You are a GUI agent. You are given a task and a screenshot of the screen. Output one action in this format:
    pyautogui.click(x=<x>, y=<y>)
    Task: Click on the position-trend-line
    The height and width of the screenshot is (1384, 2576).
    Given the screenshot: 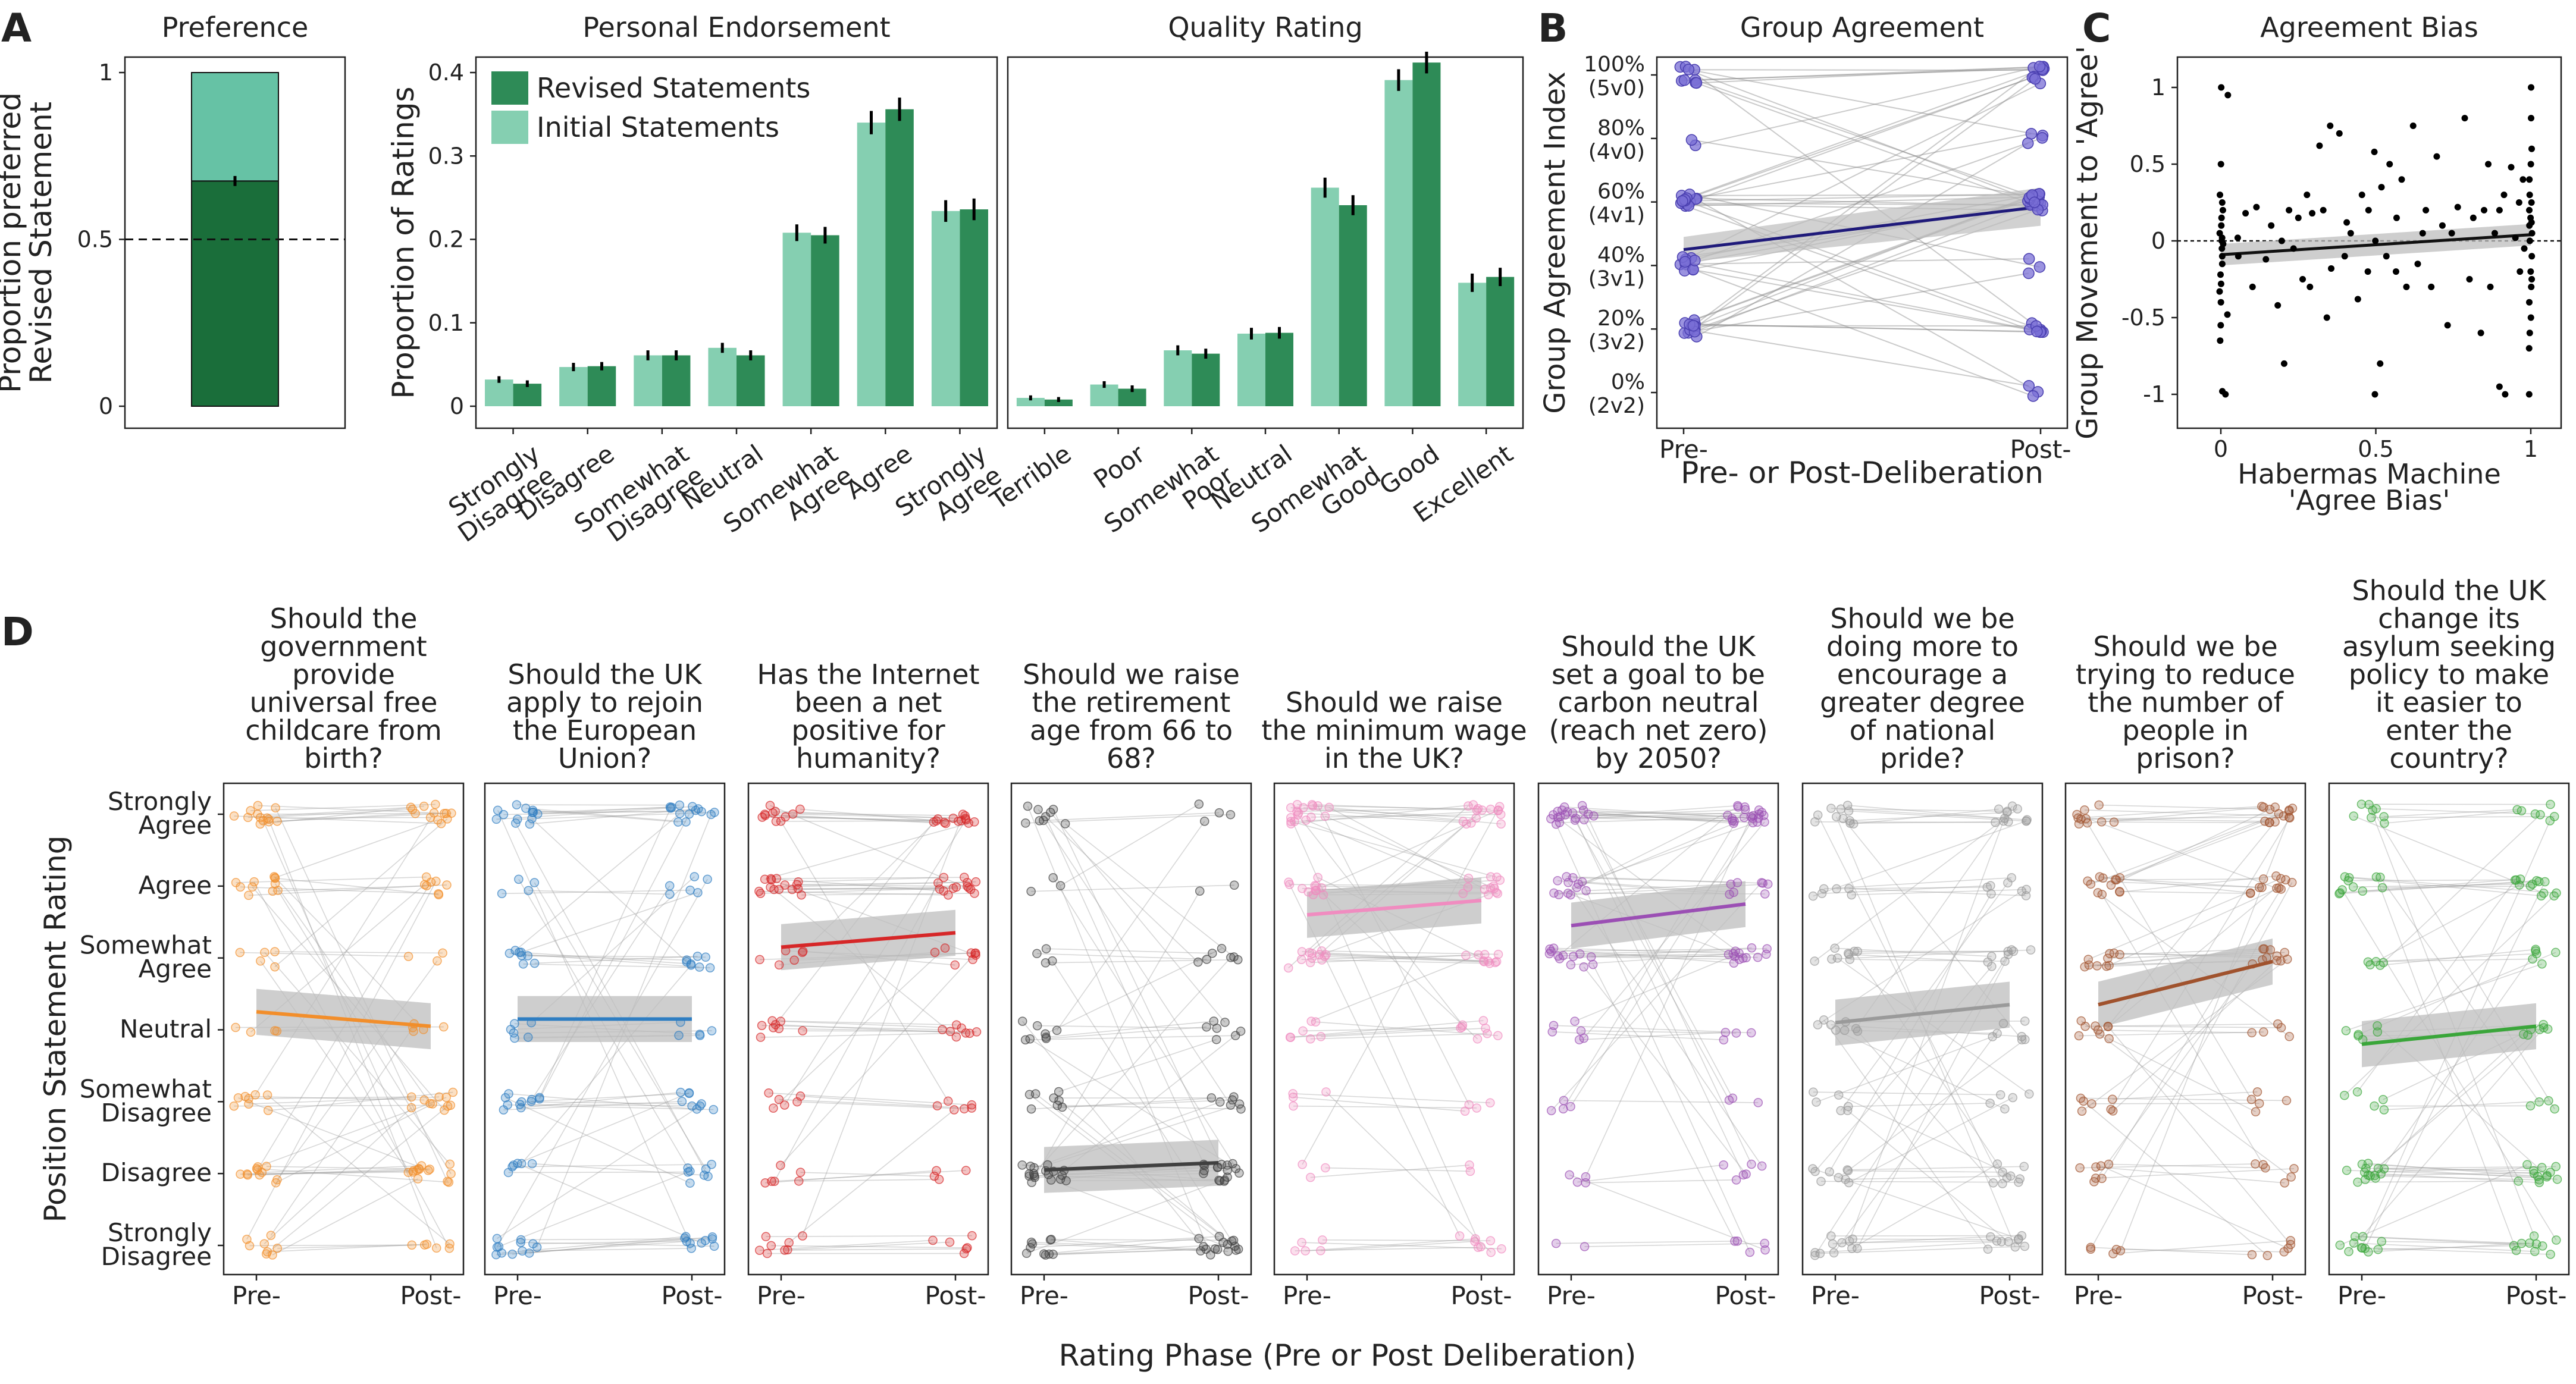 What is the action you would take?
    pyautogui.click(x=344, y=1019)
    